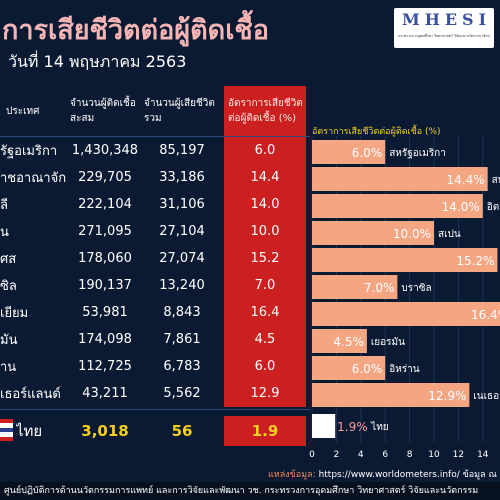 The image size is (500, 500). Describe the element at coordinates (292, 475) in the screenshot. I see `source-label: แหล่งข้อมูล:` at that location.